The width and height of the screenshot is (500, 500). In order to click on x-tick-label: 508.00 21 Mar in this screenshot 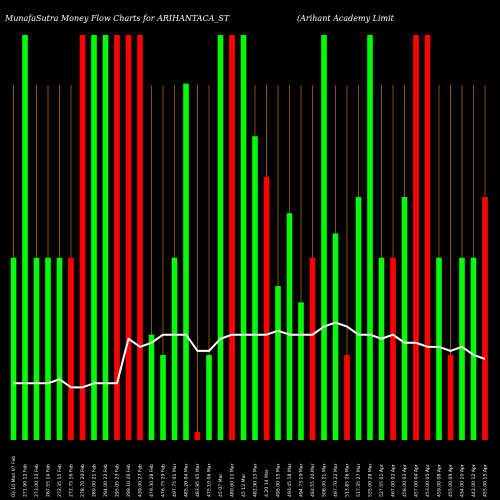, I will do `click(325, 480)`.